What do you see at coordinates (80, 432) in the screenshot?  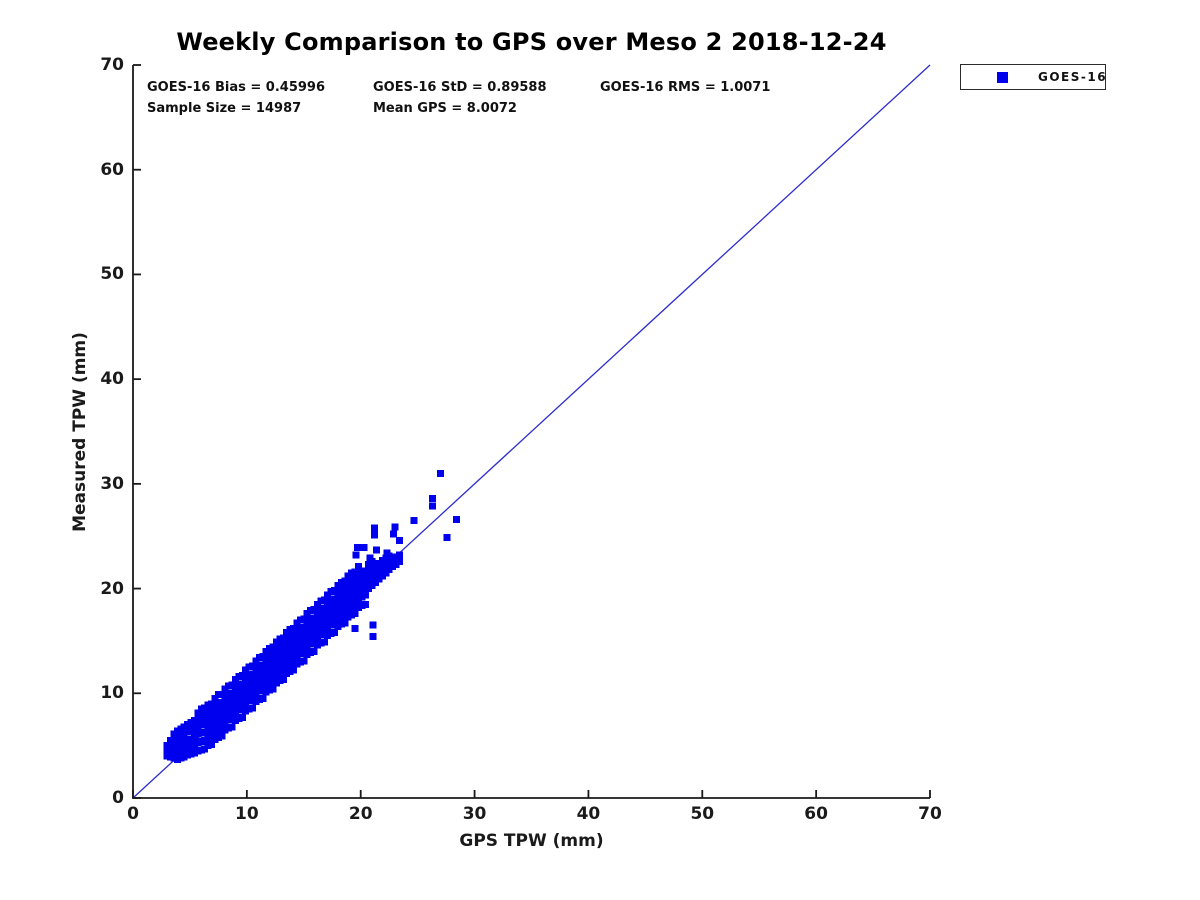 I see `y-axis-label: Measured TPW (mm)` at bounding box center [80, 432].